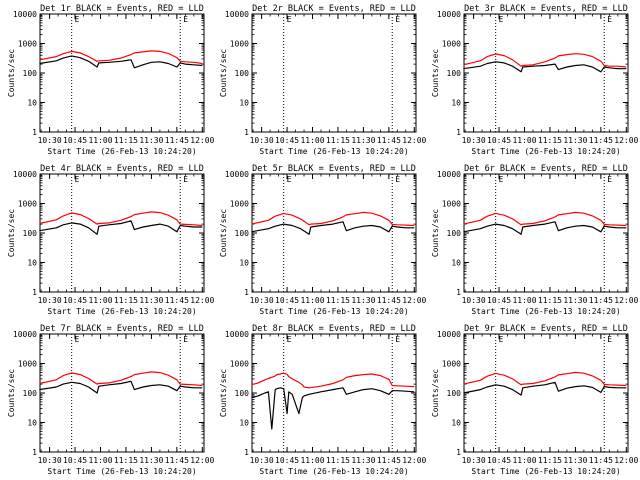 The height and width of the screenshot is (480, 640). Describe the element at coordinates (122, 9) in the screenshot. I see `panel-title: Det 1r BLACK = Events, RED = LLD` at that location.